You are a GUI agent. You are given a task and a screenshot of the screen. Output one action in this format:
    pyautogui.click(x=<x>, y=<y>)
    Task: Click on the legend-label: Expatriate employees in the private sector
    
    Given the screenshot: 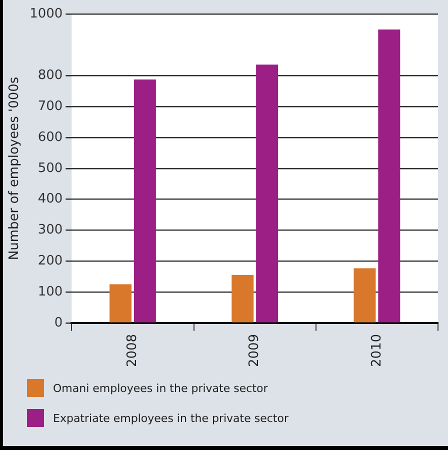 What is the action you would take?
    pyautogui.click(x=170, y=418)
    